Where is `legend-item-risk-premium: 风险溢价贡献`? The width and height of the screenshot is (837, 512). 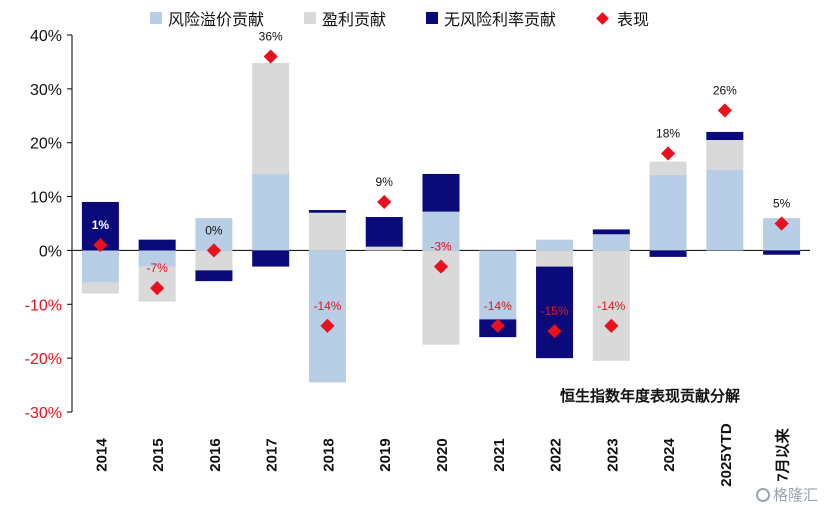 legend-item-risk-premium: 风险溢价贡献 is located at coordinates (207, 18).